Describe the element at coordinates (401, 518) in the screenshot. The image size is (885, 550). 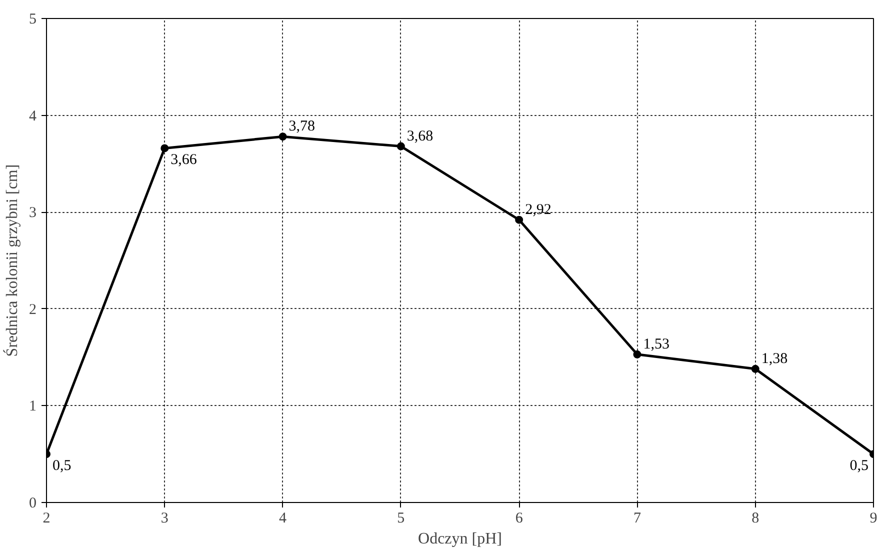
I see `x-tick-label: 5` at that location.